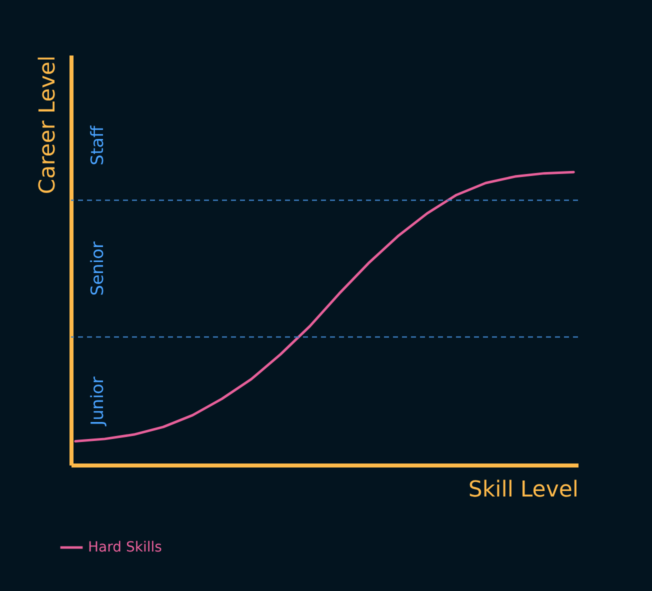 This screenshot has height=591, width=652. Describe the element at coordinates (98, 269) in the screenshot. I see `annotation: Senior` at that location.